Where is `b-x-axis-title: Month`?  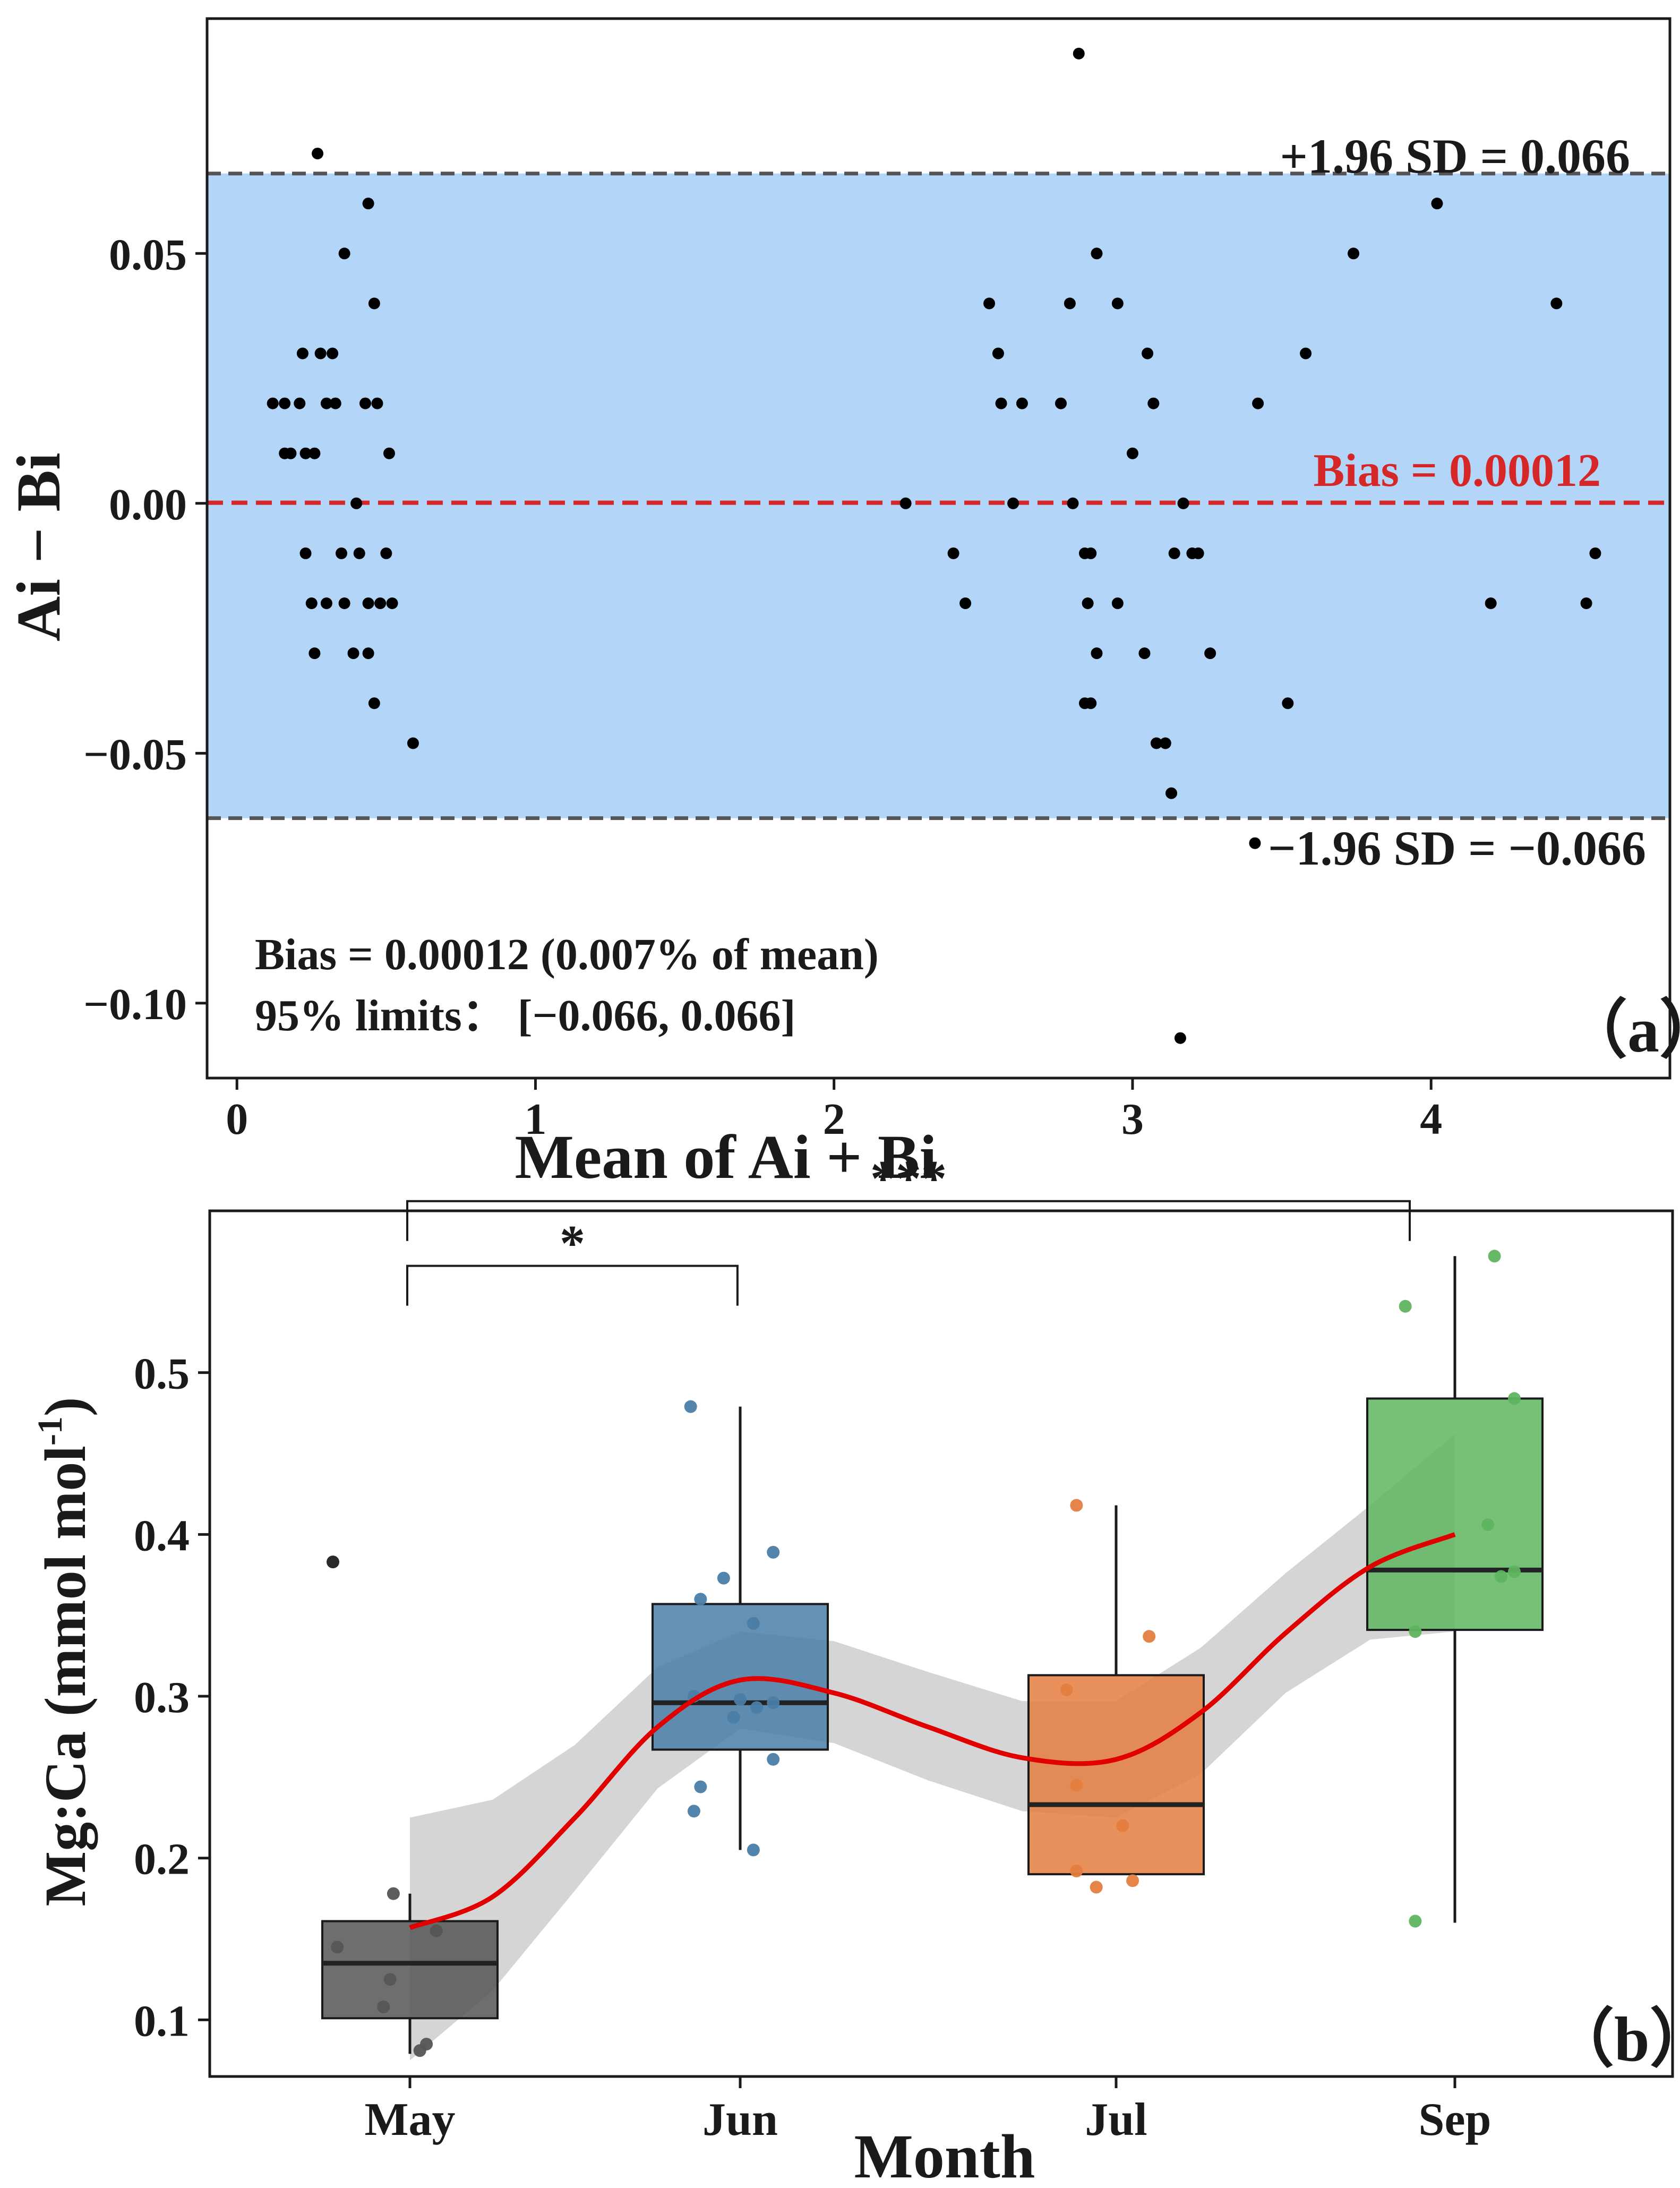 b-x-axis-title: Month is located at coordinates (945, 2155).